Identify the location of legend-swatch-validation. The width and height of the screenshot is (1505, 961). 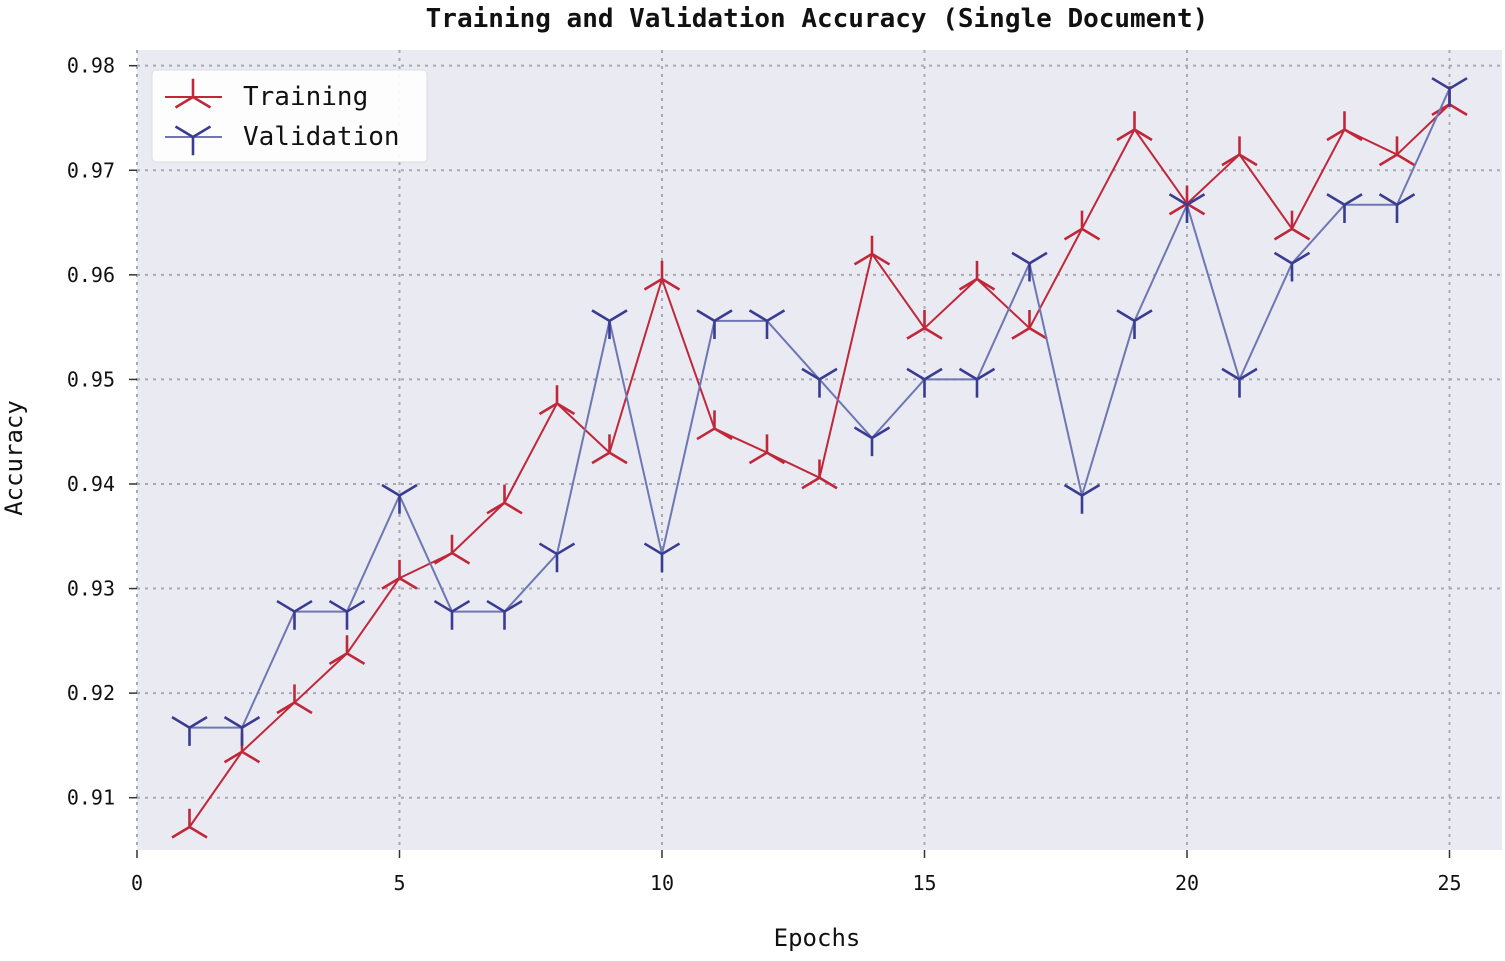
(193, 140).